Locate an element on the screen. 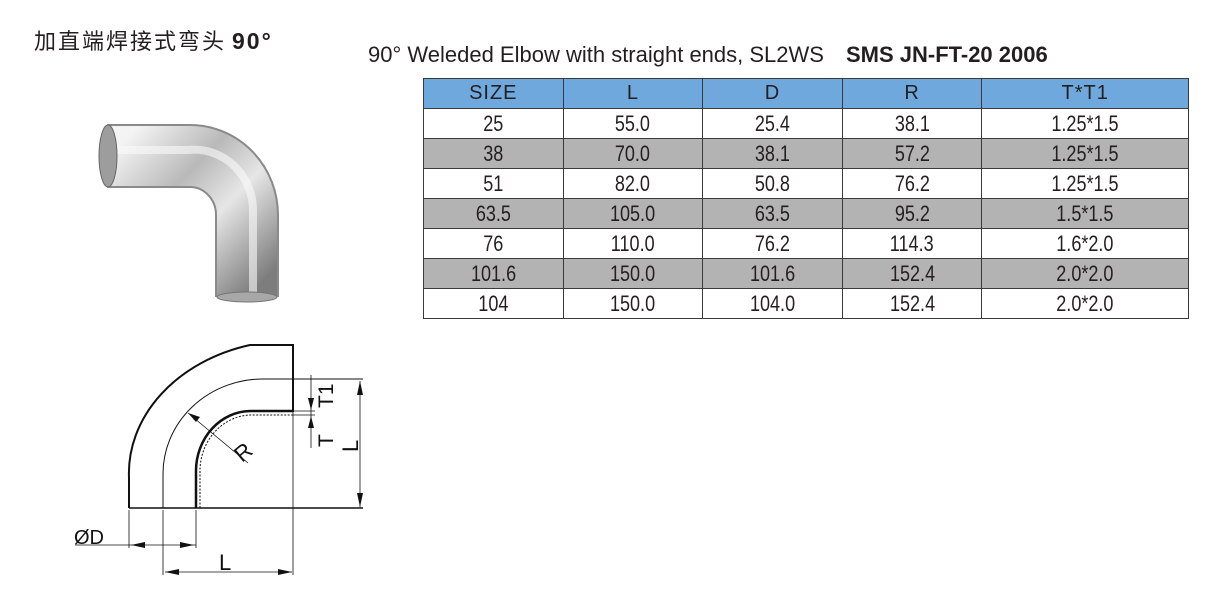 Image resolution: width=1221 pixels, height=615 pixels. table-cell: 1.5*1.5 is located at coordinates (1085, 213).